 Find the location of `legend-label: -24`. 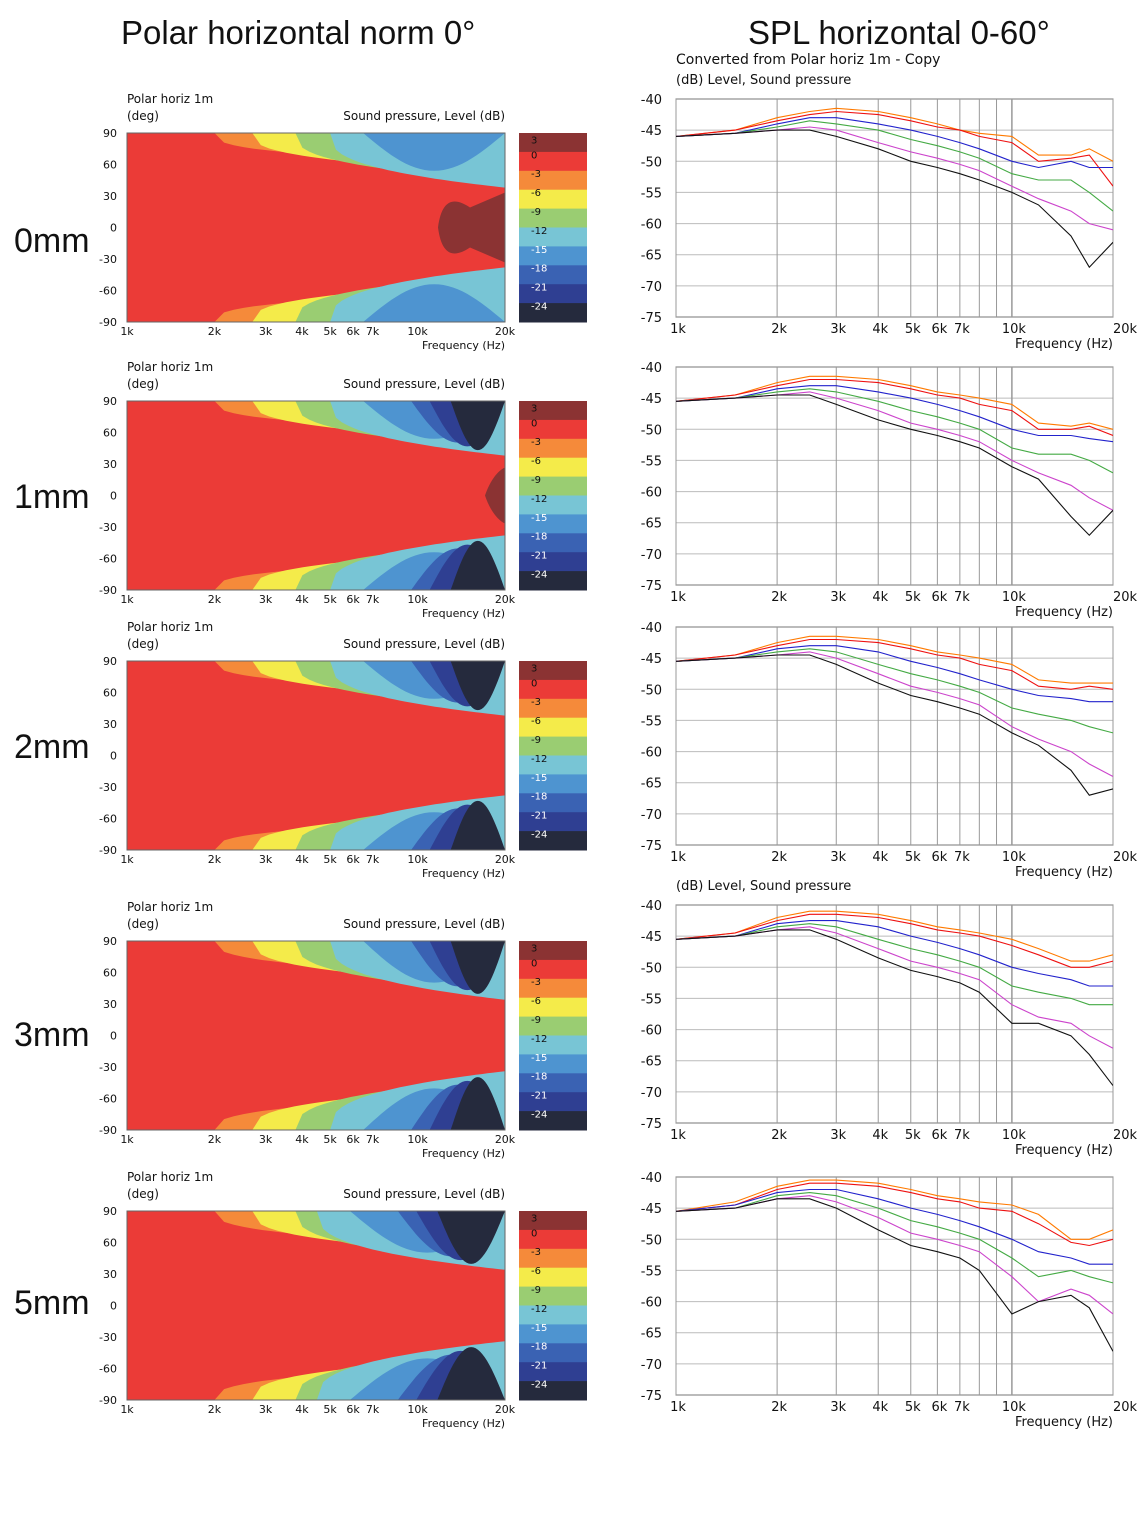

legend-label: -24 is located at coordinates (539, 574).